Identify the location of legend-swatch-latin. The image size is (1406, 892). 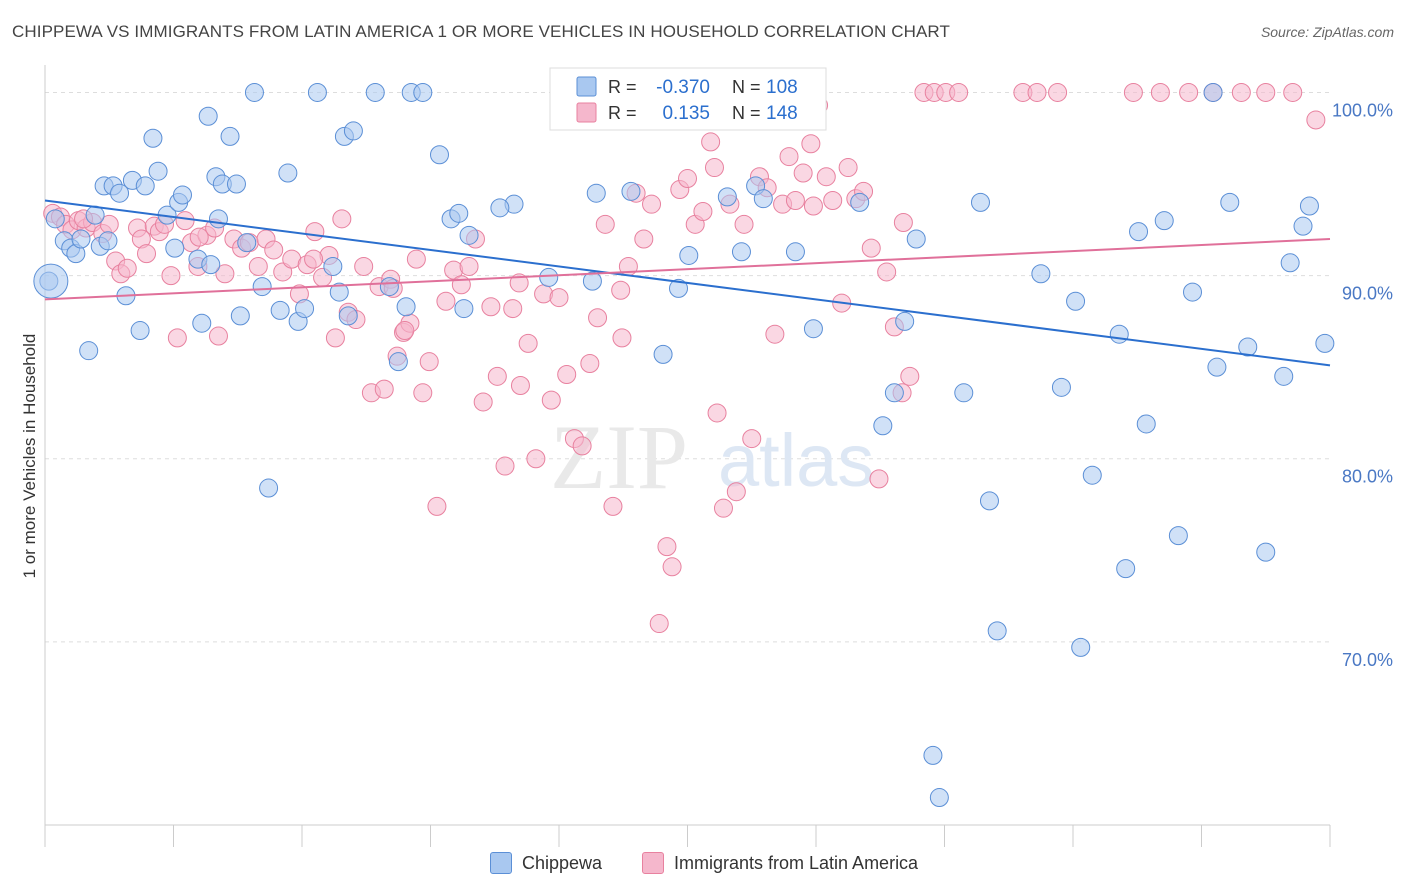
(586, 112).